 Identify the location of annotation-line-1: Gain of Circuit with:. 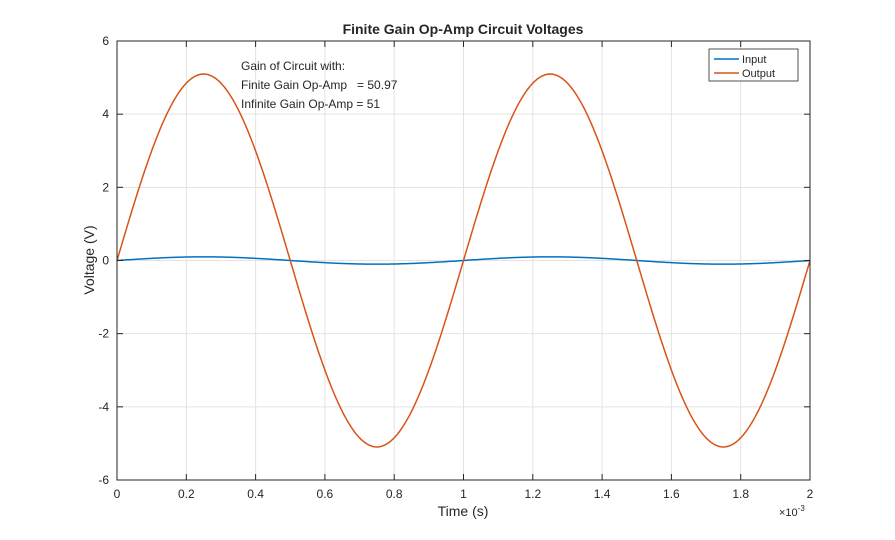
(293, 66).